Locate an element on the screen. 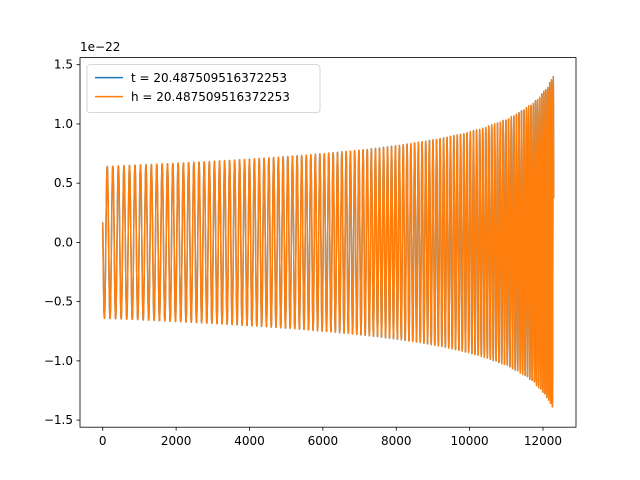 The image size is (640, 480). y-tick-label: 0.0 is located at coordinates (63, 242).